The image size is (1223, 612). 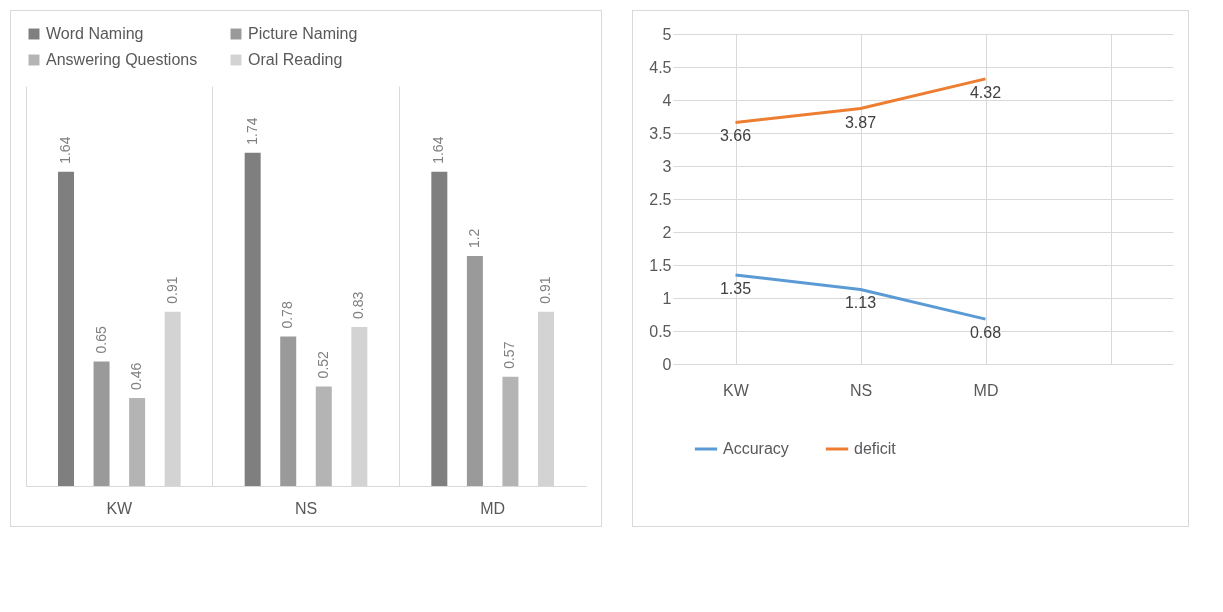 What do you see at coordinates (295, 59) in the screenshot?
I see `legend-label: Oral Reading` at bounding box center [295, 59].